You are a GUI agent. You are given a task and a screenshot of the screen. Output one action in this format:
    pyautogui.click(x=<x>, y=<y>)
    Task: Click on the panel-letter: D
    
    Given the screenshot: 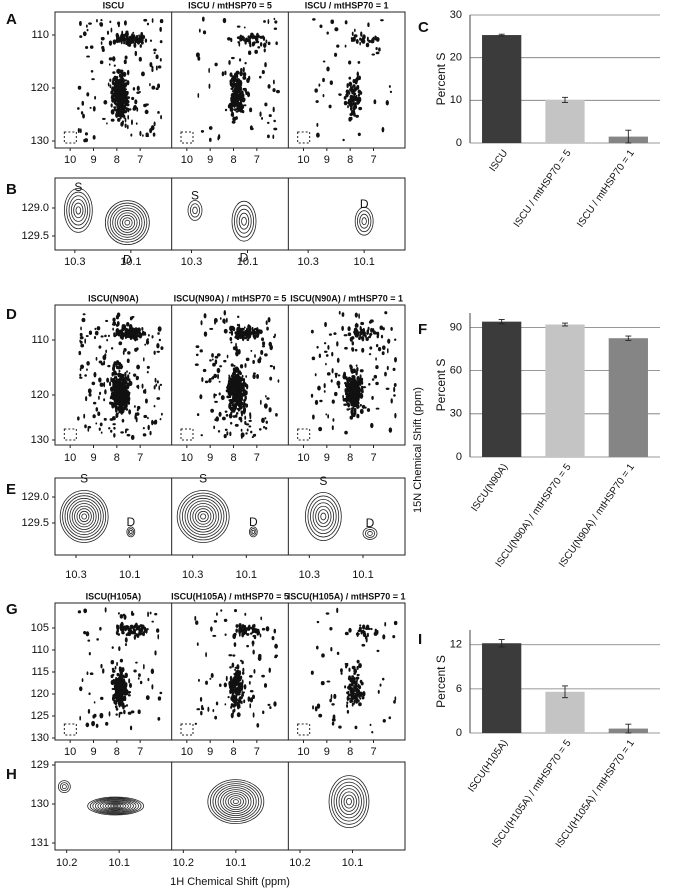 What is the action you would take?
    pyautogui.click(x=11, y=314)
    